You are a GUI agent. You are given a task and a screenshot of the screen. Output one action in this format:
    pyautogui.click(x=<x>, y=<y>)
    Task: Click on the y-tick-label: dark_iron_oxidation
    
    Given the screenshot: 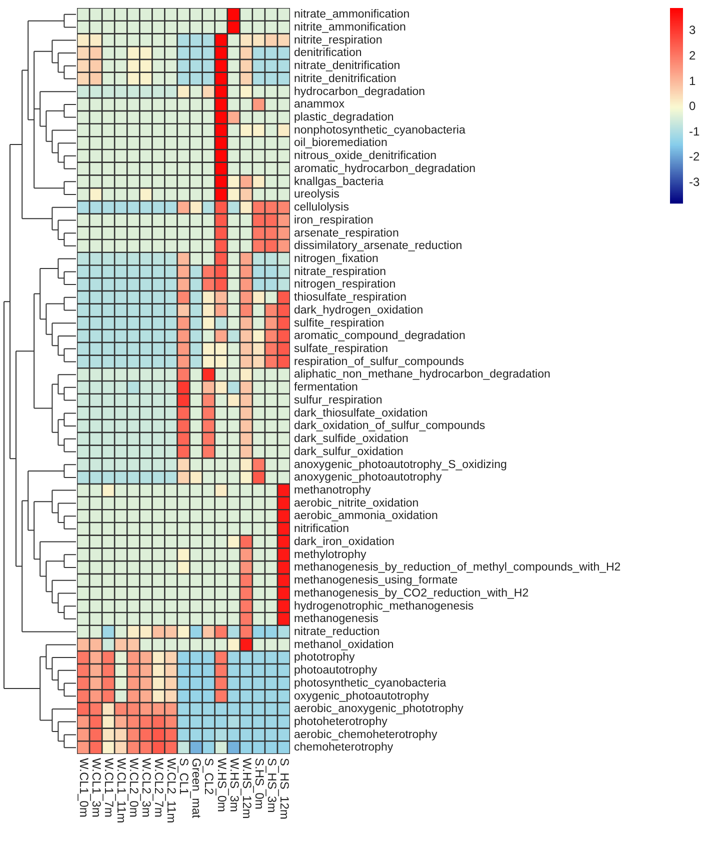 What is the action you would take?
    pyautogui.click(x=344, y=542)
    